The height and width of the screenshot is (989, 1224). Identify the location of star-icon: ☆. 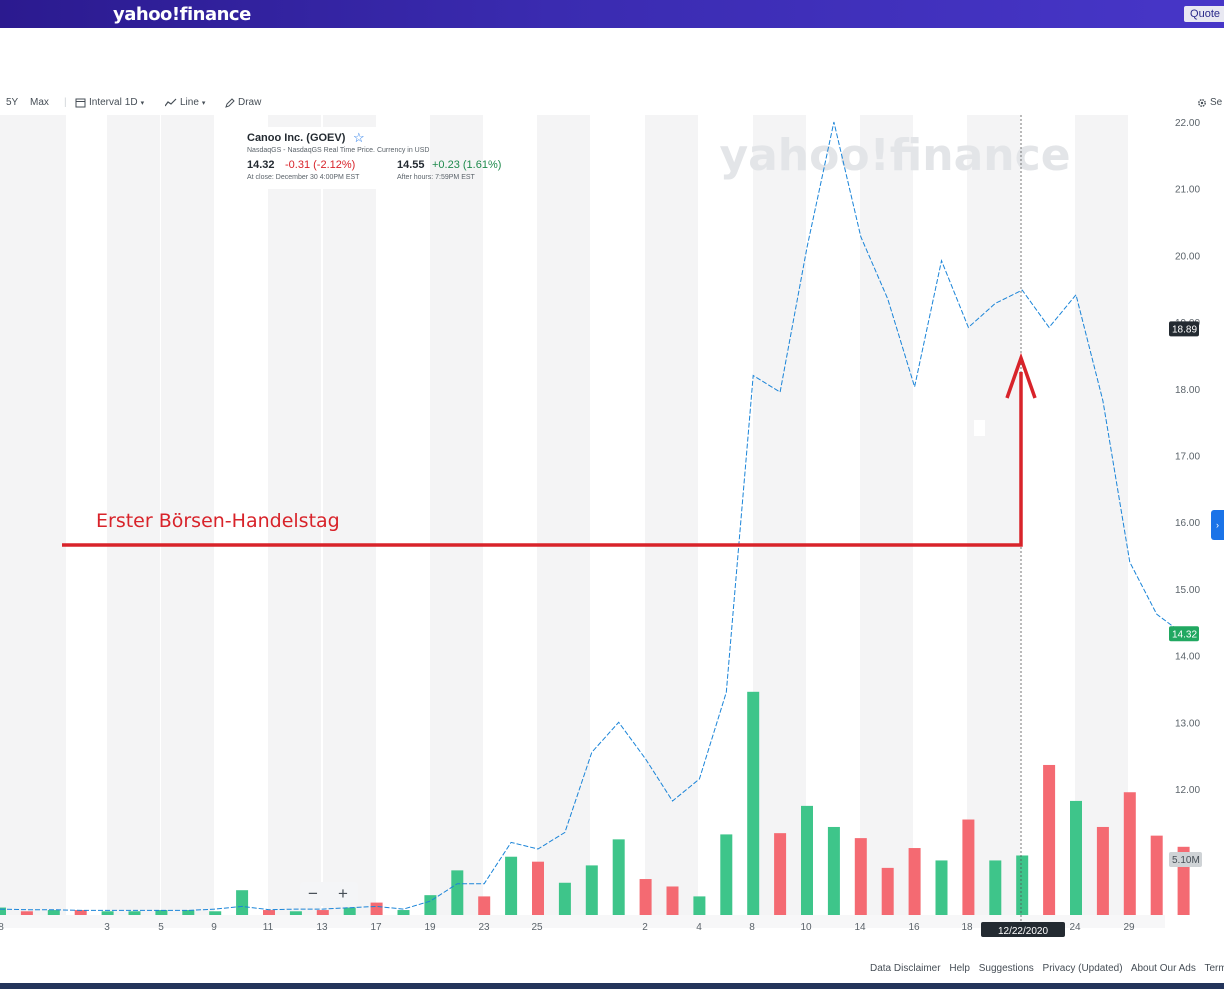
(359, 137).